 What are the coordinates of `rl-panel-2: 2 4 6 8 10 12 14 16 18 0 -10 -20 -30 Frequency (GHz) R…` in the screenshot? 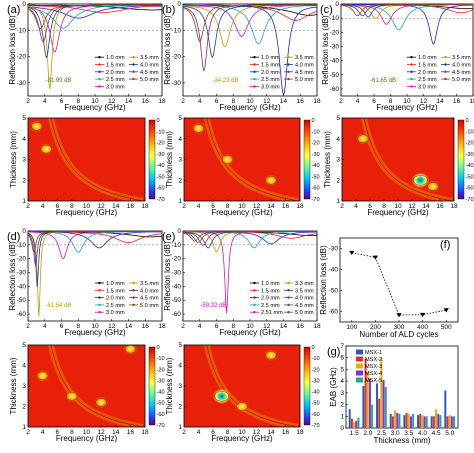 It's located at (241, 56).